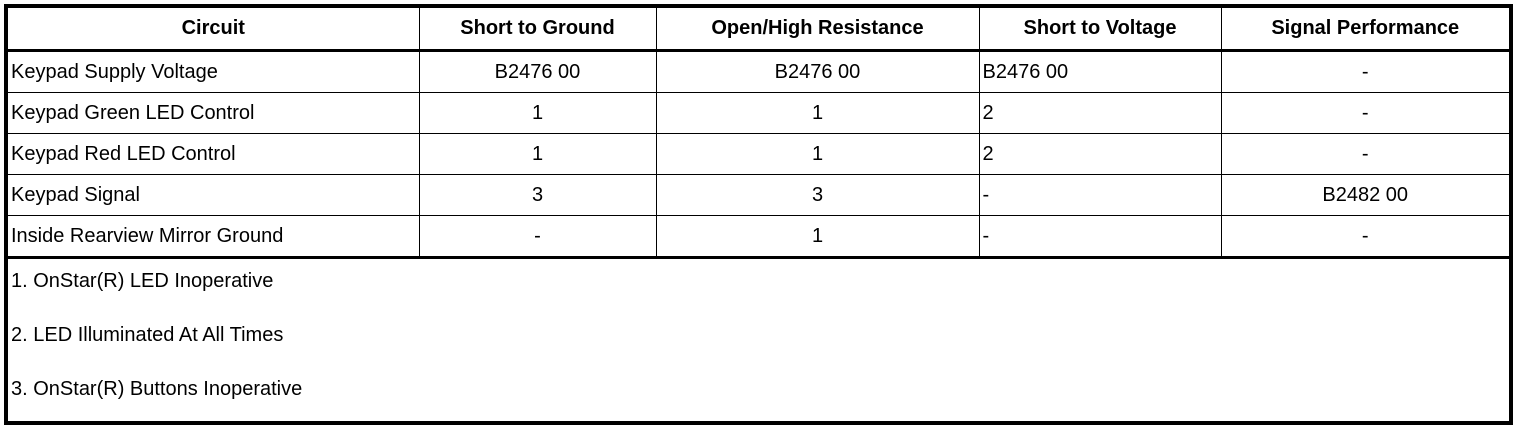 This screenshot has height=425, width=1520. Describe the element at coordinates (212, 113) in the screenshot. I see `cell-circuit: Keypad Green LED Control` at that location.